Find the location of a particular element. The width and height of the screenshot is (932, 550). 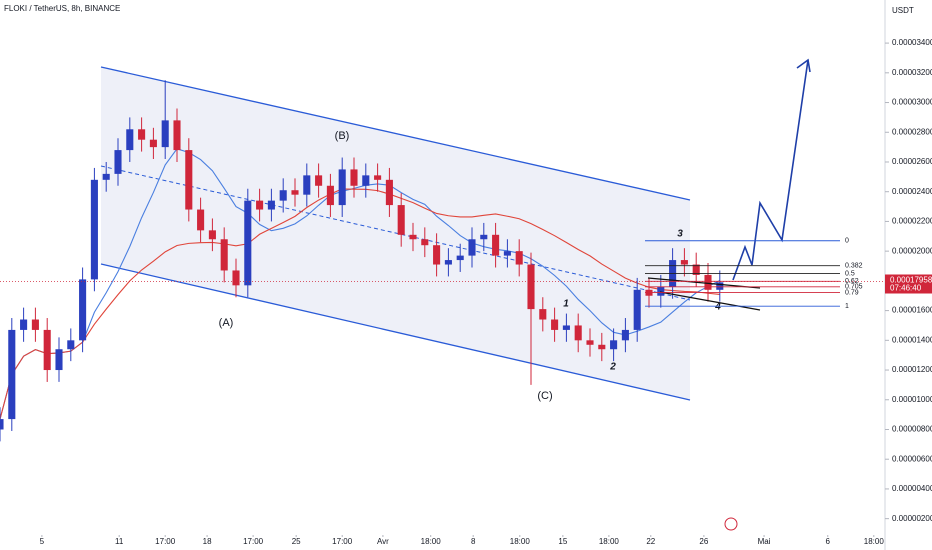

y-tick-label: 0.000034000 is located at coordinates (912, 42).